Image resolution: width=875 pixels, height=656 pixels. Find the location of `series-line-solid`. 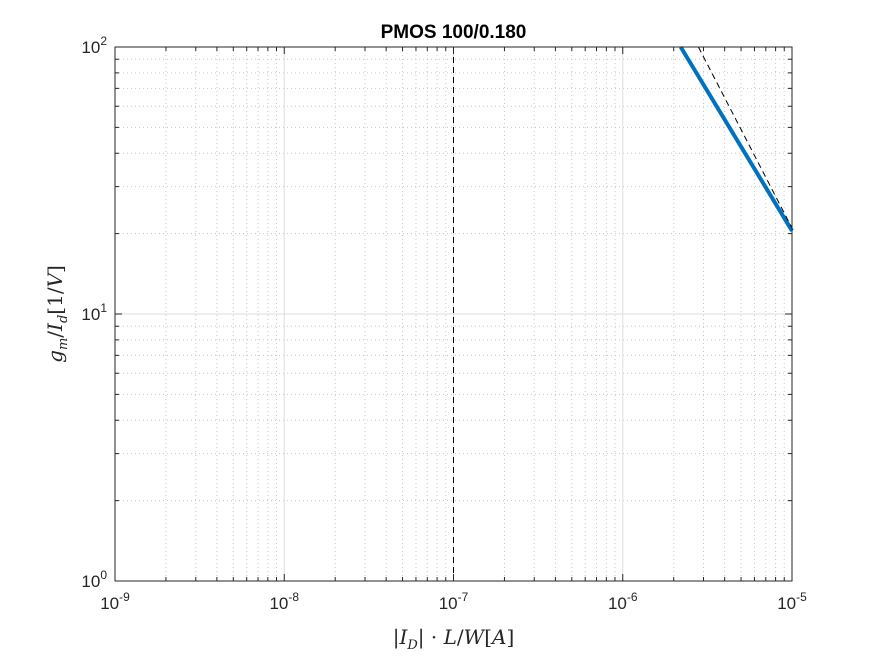

series-line-solid is located at coordinates (736, 138).